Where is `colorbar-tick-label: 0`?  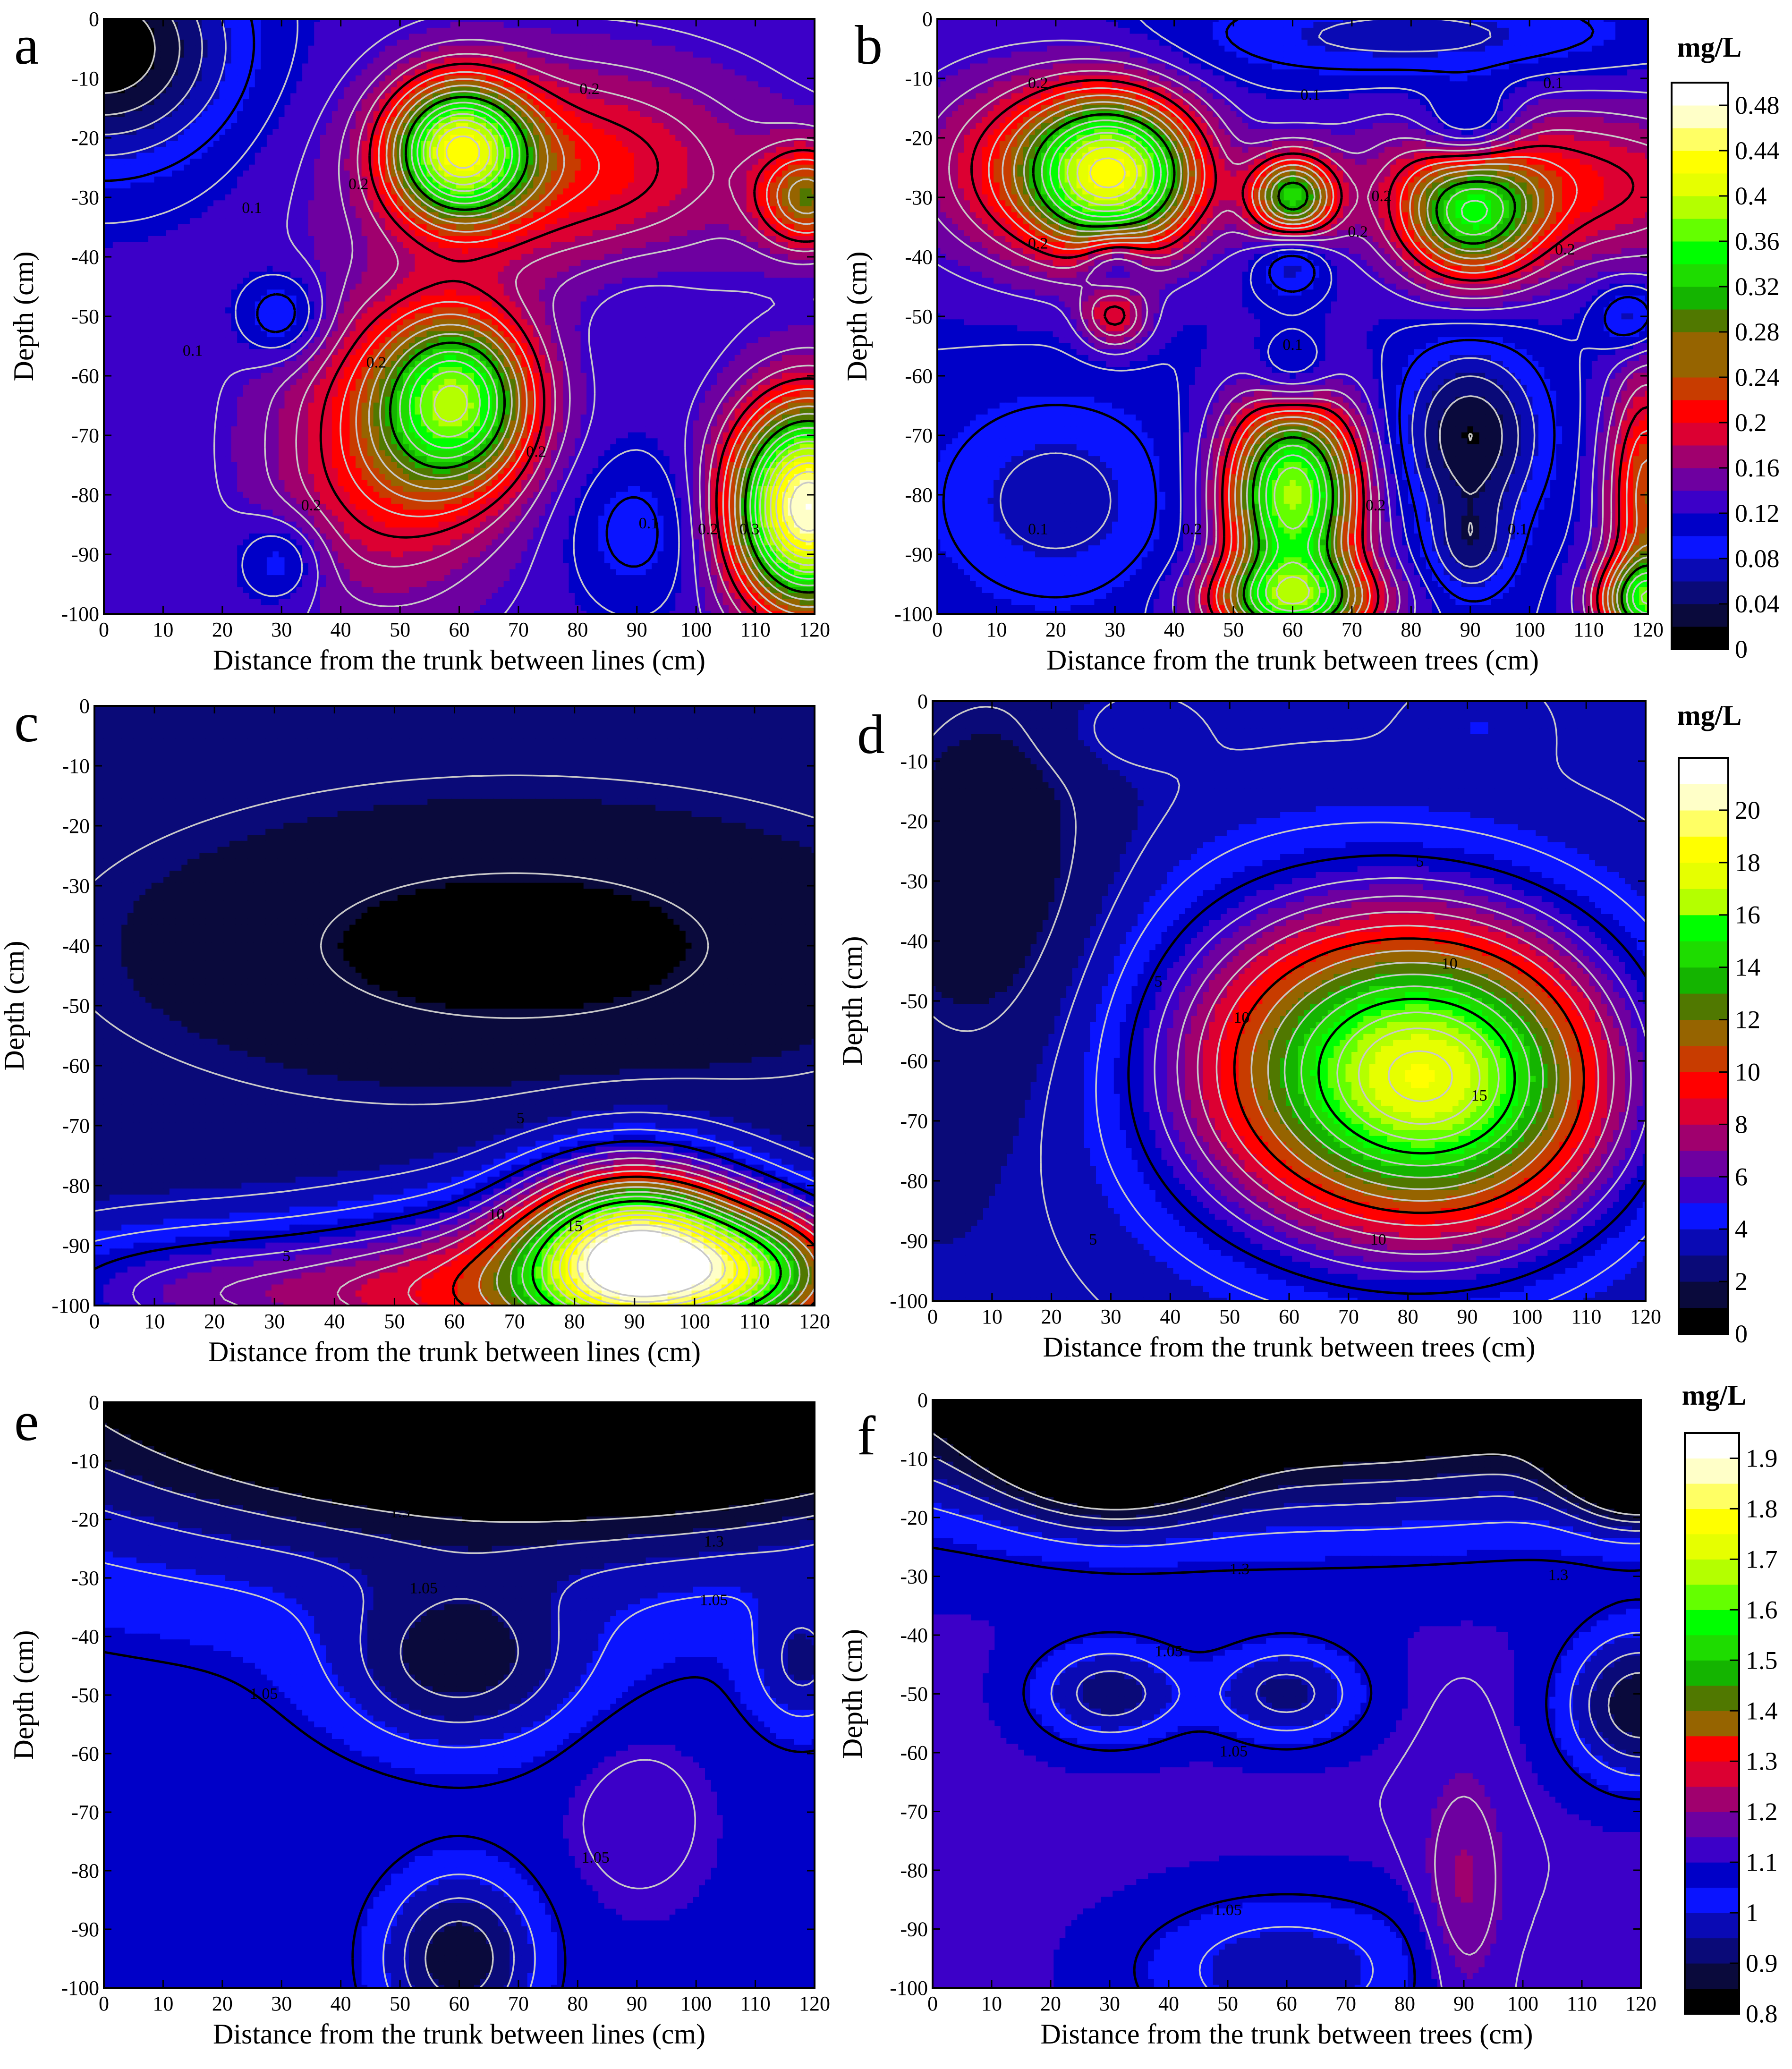
colorbar-tick-label: 0 is located at coordinates (1741, 1334).